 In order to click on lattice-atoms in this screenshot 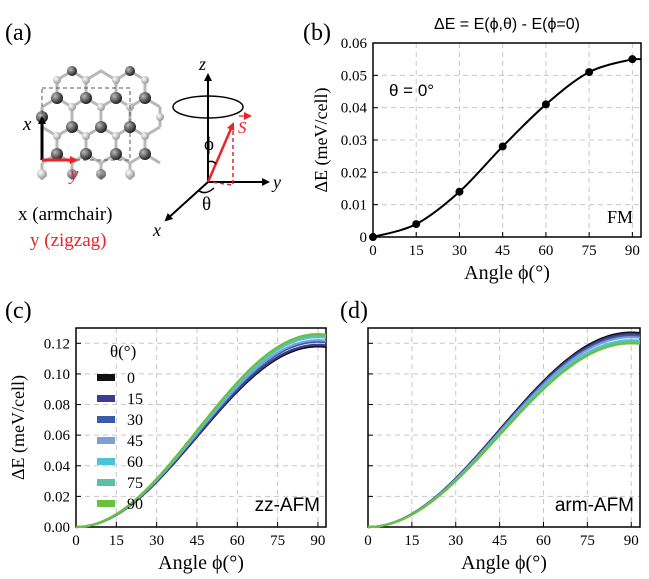, I will do `click(100, 122)`.